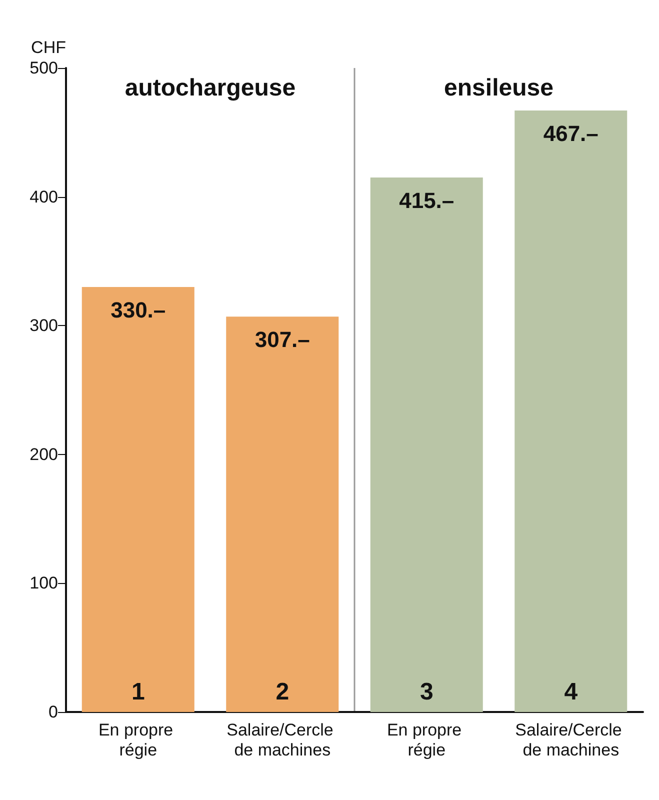  Describe the element at coordinates (282, 339) in the screenshot. I see `data-label: 307.–` at that location.